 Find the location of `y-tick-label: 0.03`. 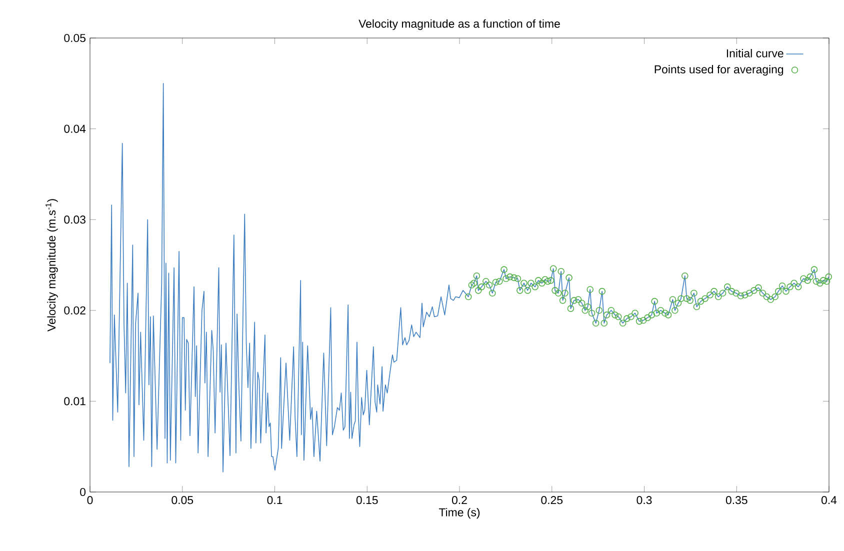

y-tick-label: 0.03 is located at coordinates (75, 220).